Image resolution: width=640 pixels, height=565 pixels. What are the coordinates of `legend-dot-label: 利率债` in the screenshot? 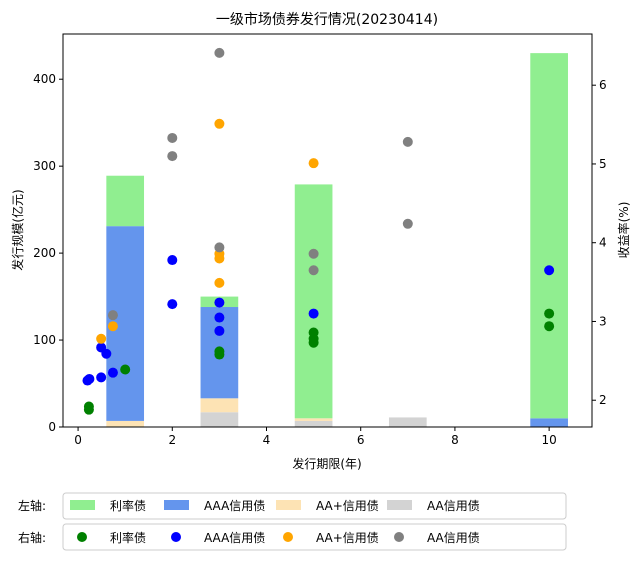 It's located at (128, 537).